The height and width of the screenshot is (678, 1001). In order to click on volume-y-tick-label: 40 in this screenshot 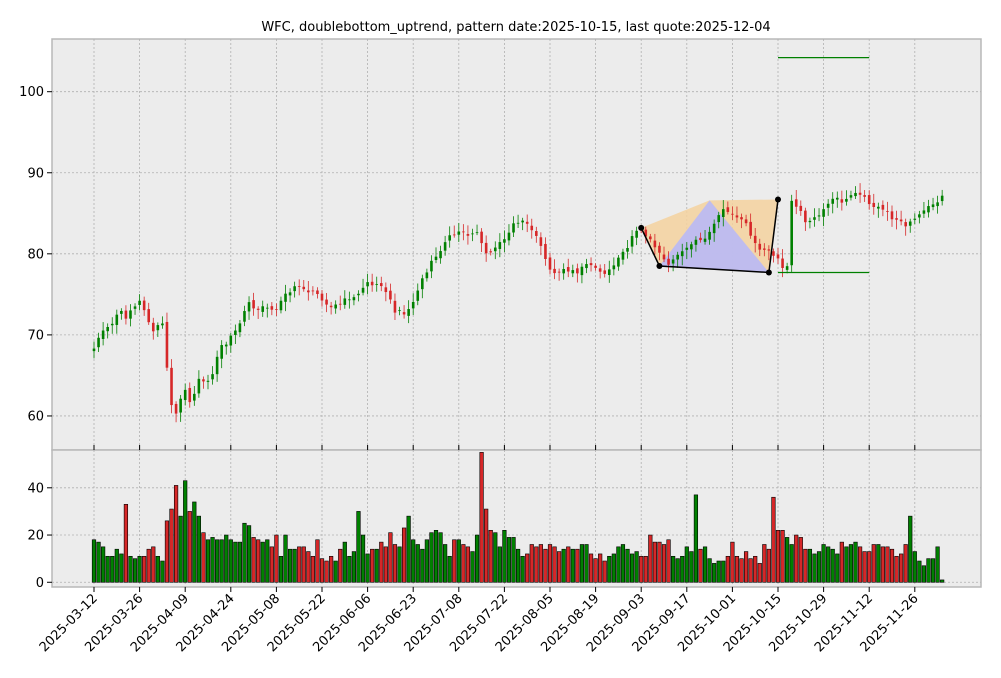, I will do `click(35, 488)`.